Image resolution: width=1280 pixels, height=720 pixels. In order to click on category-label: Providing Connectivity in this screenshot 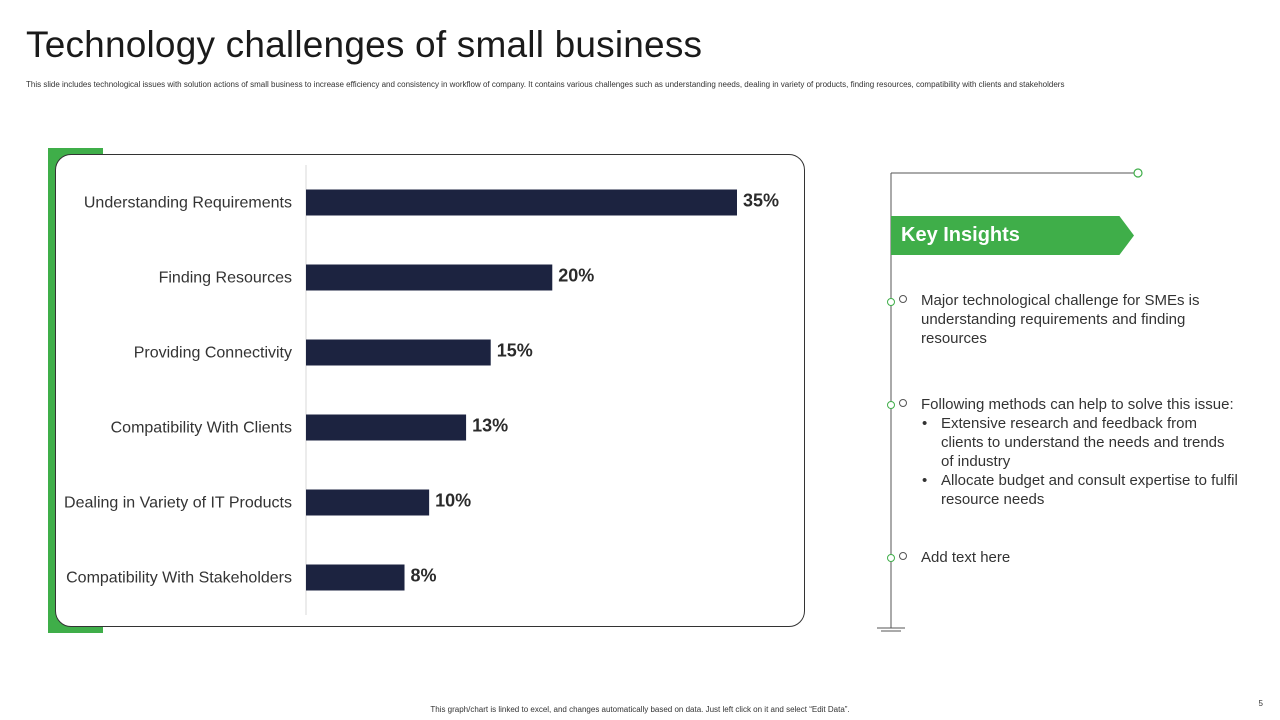, I will do `click(213, 353)`.